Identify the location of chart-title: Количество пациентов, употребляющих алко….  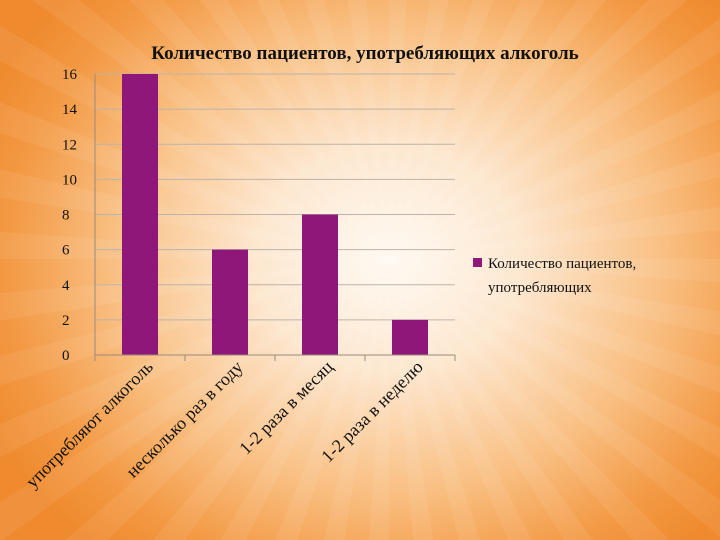
(364, 53).